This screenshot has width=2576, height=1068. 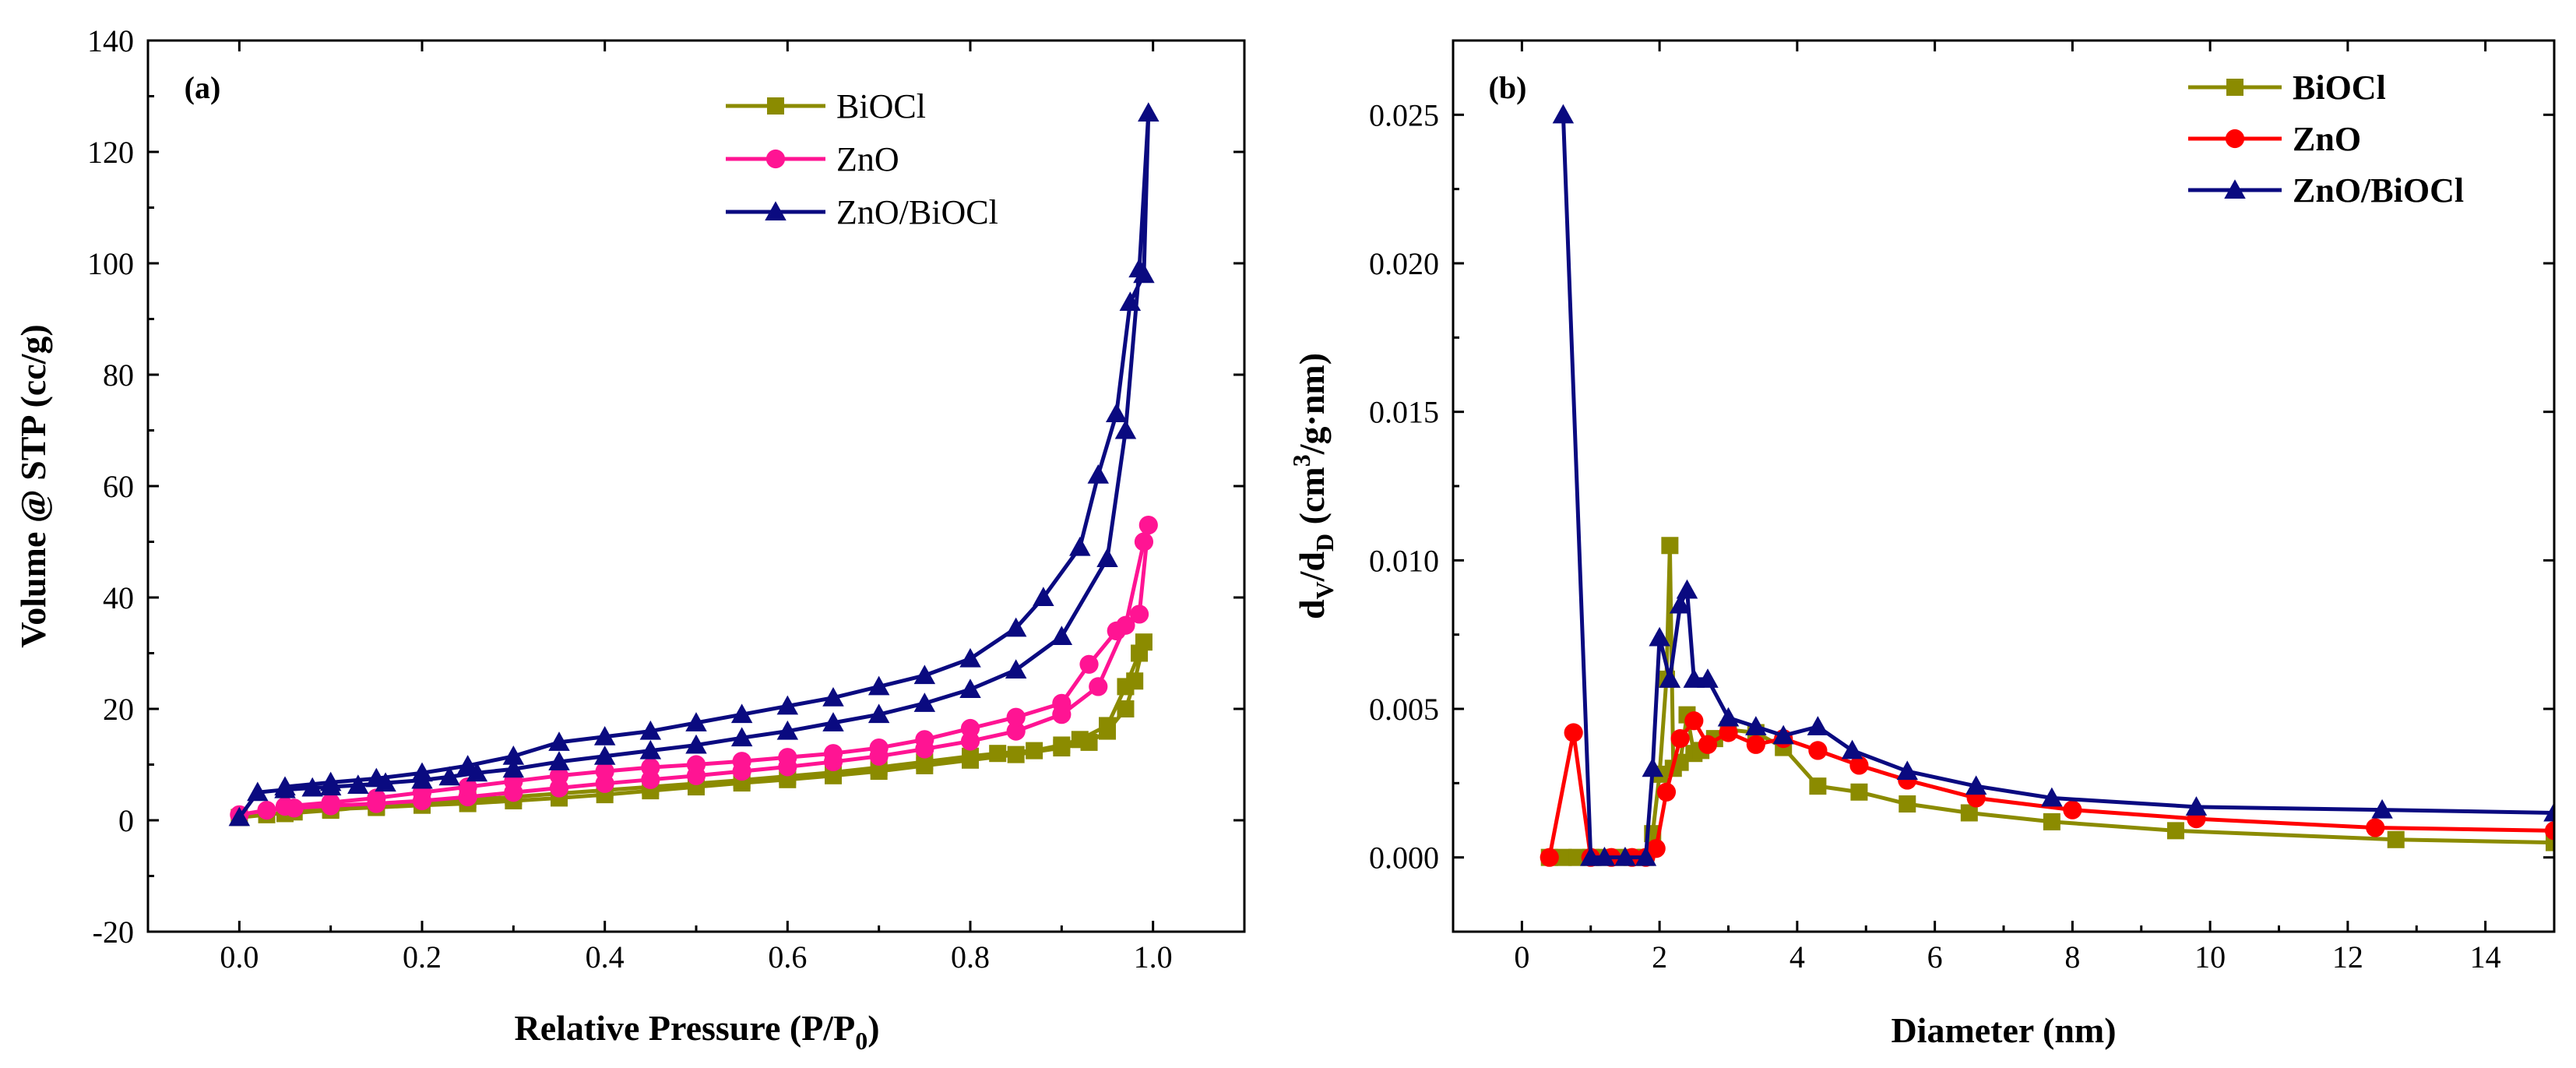 I want to click on x-tick-label: 6, so click(x=1935, y=957).